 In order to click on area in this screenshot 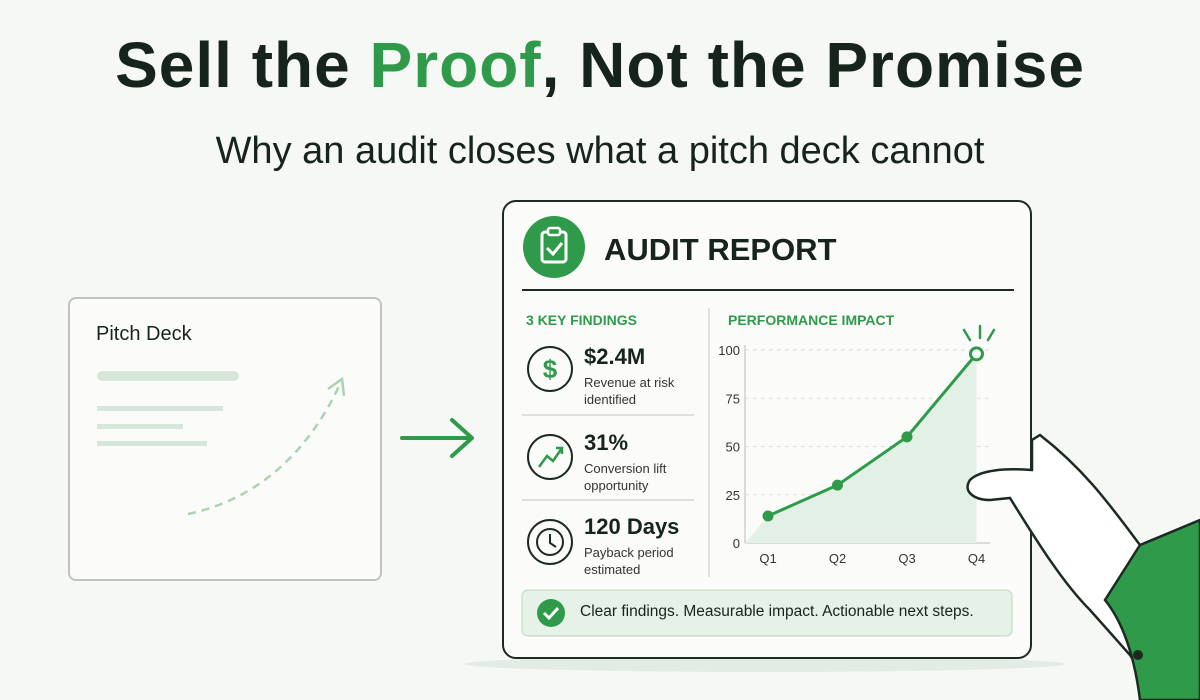, I will do `click(861, 448)`.